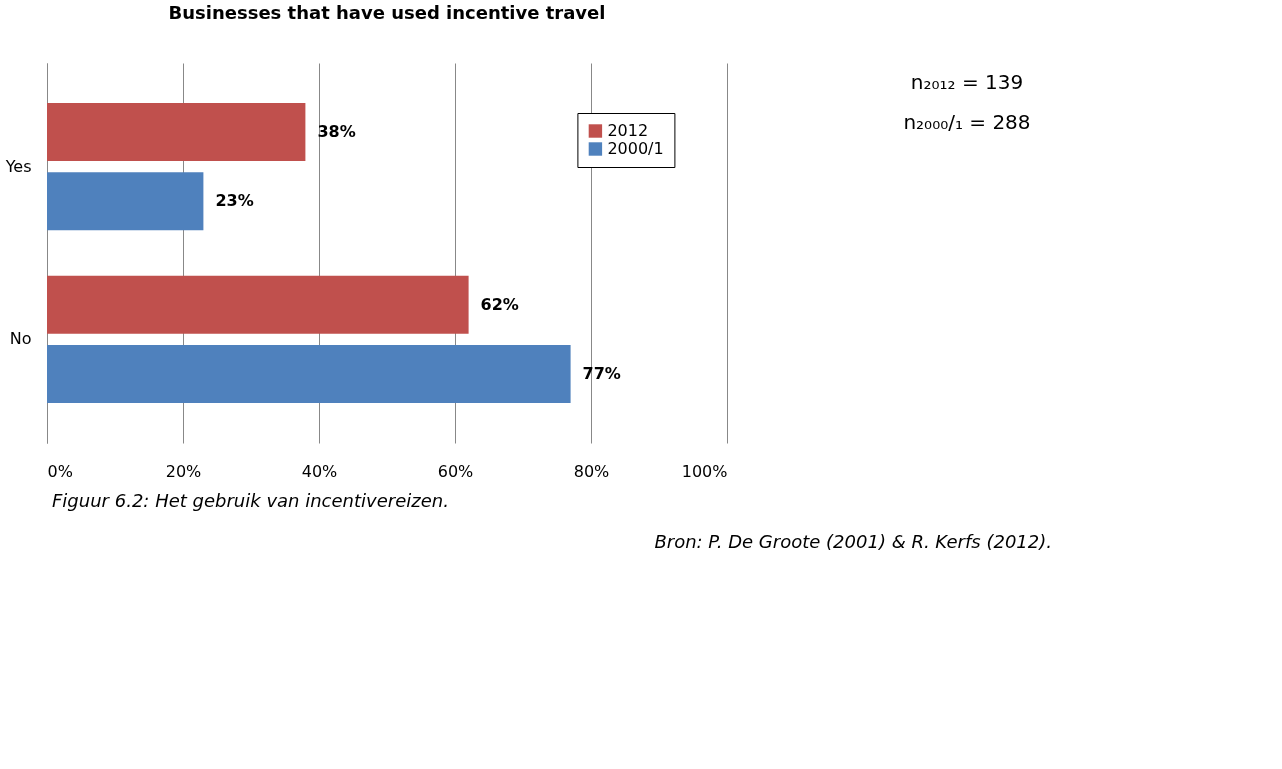  I want to click on legend-label: 2000/1, so click(635, 148).